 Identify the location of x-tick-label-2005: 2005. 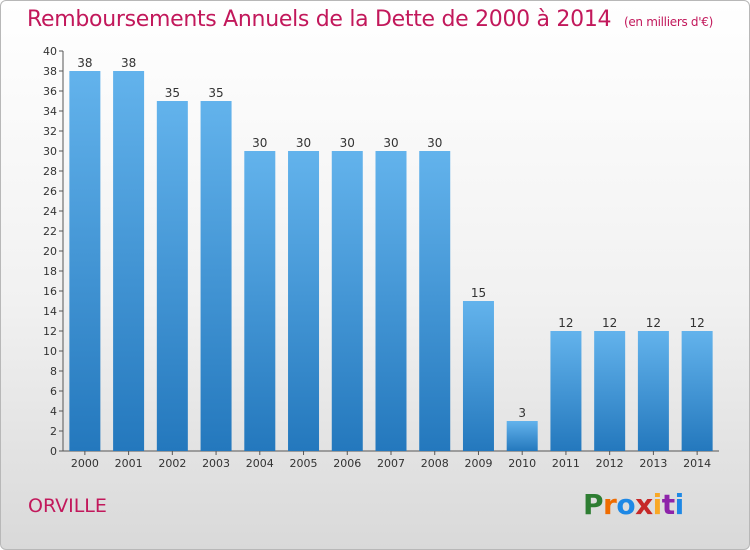
(304, 463).